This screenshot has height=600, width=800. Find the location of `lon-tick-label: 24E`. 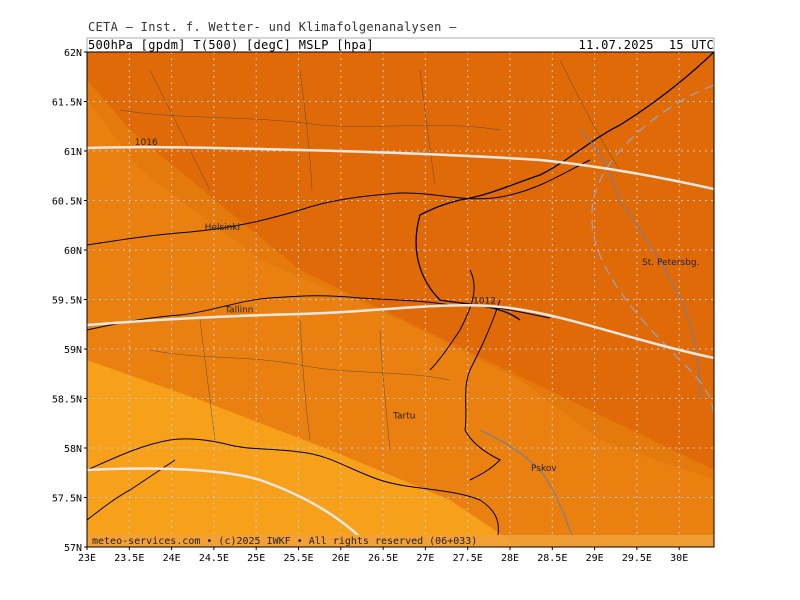

lon-tick-label: 24E is located at coordinates (172, 558).